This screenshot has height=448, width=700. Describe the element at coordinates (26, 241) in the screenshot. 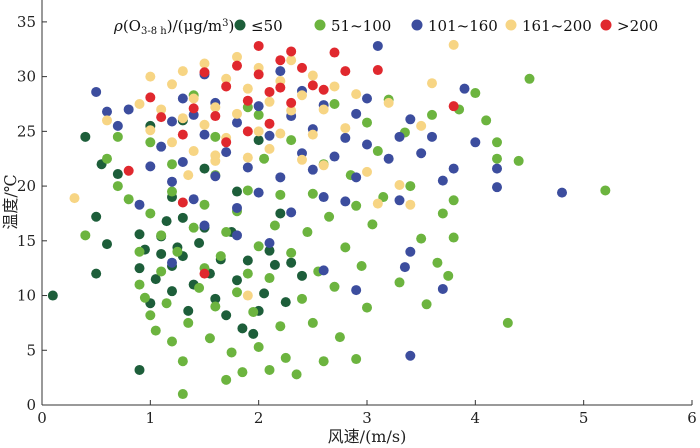

I see `y-tick-label-3: 15` at that location.